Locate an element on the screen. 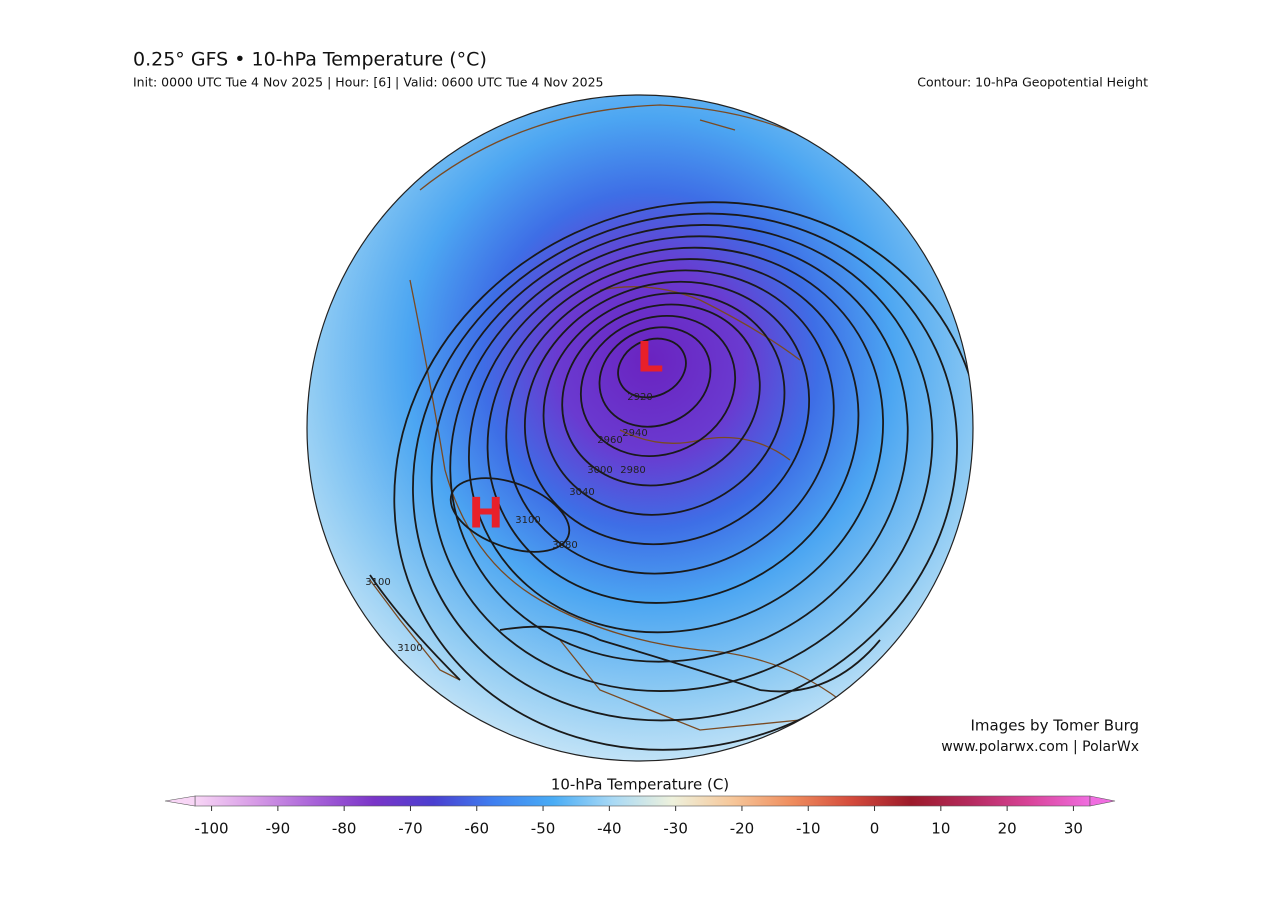 This screenshot has height=923, width=1280. colorbar-tick-label: -90 is located at coordinates (278, 829).